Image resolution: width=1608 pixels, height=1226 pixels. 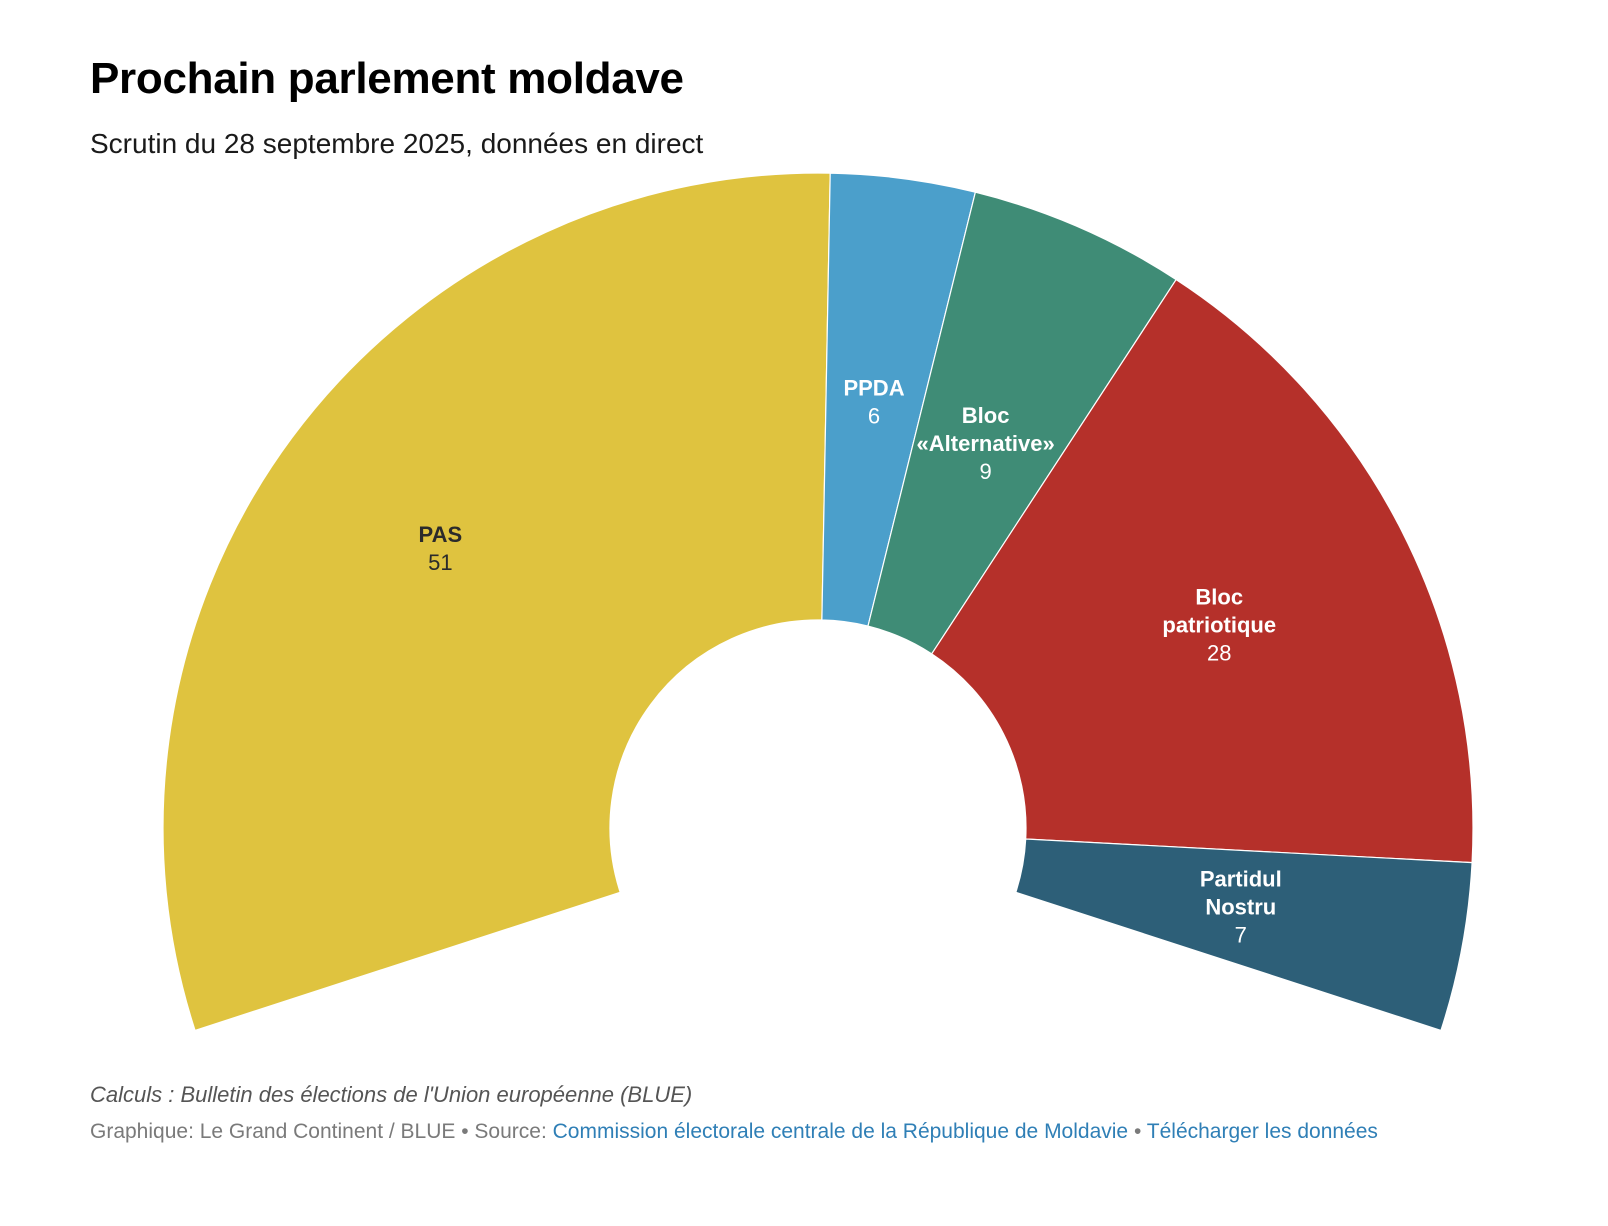 What do you see at coordinates (1241, 934) in the screenshot?
I see `segment-value-label: 7` at bounding box center [1241, 934].